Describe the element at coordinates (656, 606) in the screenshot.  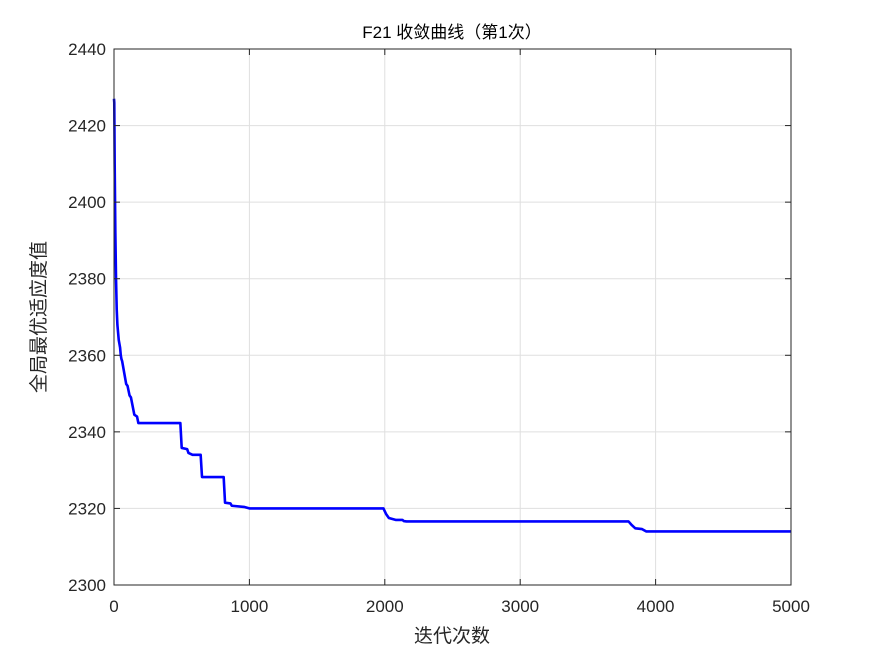
I see `x-tick-label: 4000` at that location.